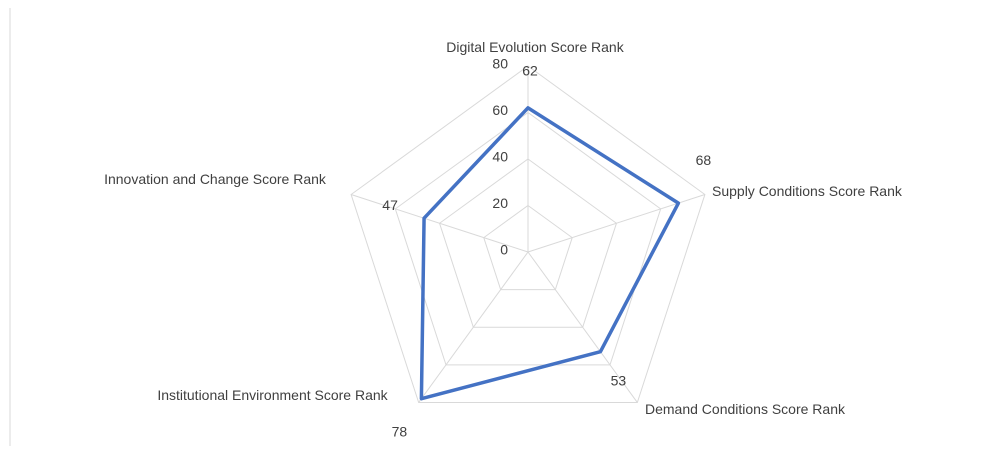 The width and height of the screenshot is (986, 457). Describe the element at coordinates (400, 431) in the screenshot. I see `data-label: 78` at that location.